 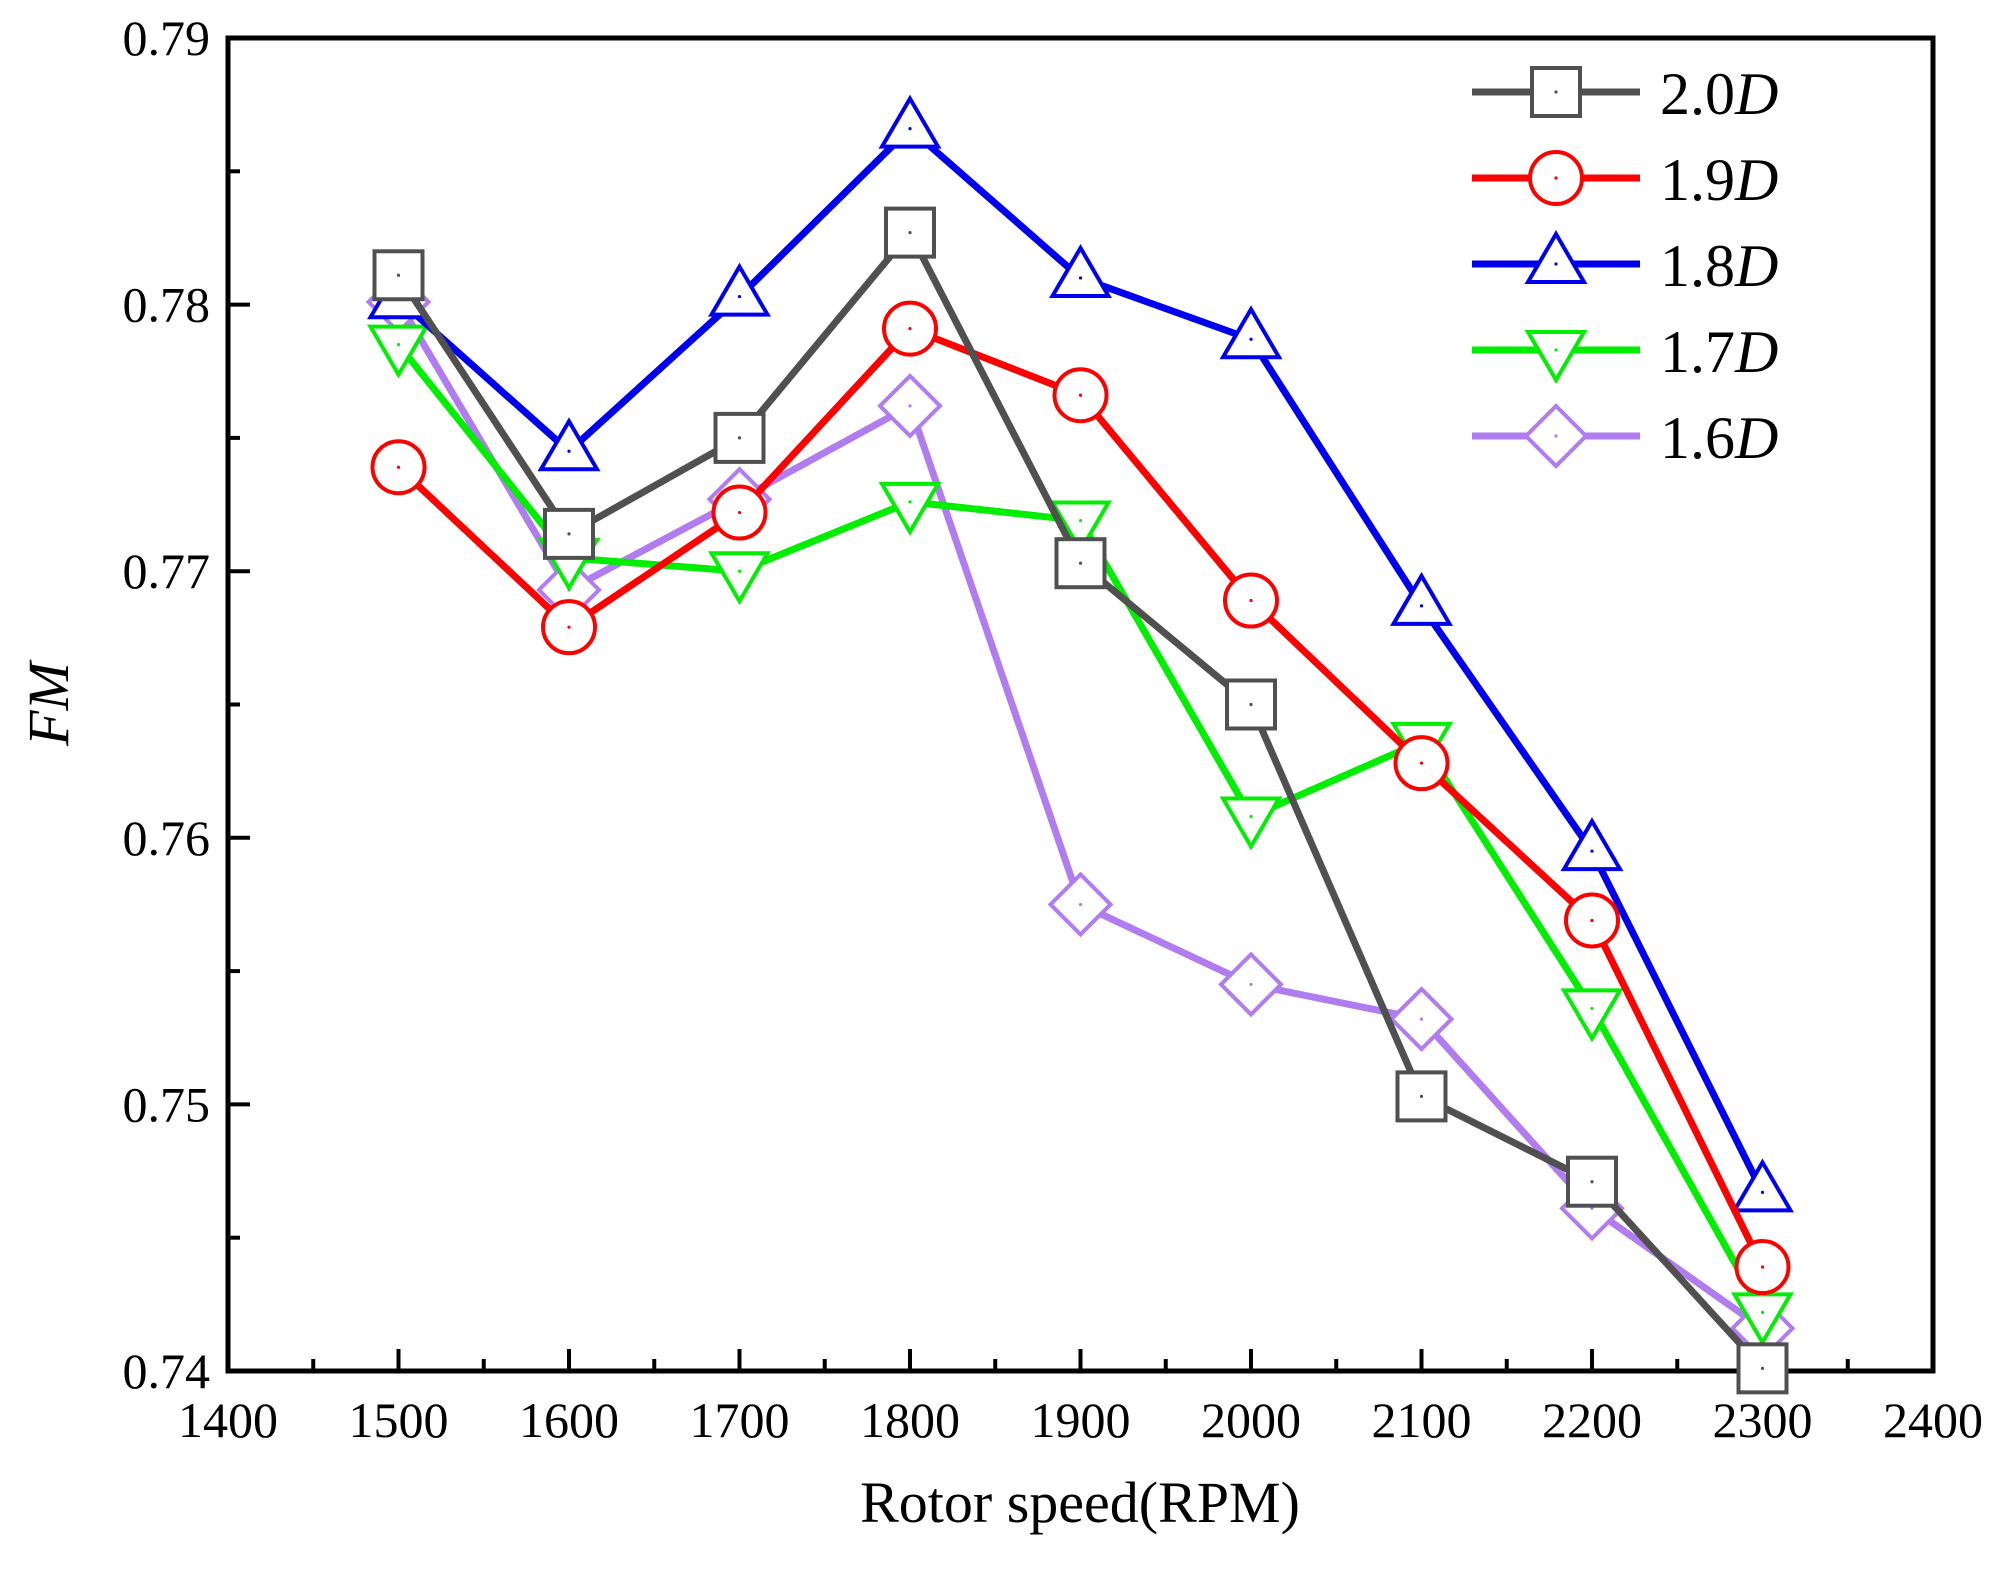 What do you see at coordinates (1697, 94) in the screenshot?
I see `legend-label-value: 2.0` at bounding box center [1697, 94].